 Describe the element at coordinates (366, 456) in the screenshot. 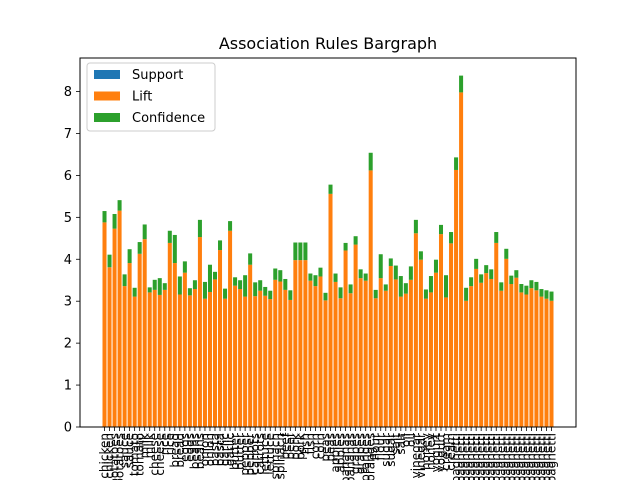

I see `x-tick-label-52: oranges` at that location.